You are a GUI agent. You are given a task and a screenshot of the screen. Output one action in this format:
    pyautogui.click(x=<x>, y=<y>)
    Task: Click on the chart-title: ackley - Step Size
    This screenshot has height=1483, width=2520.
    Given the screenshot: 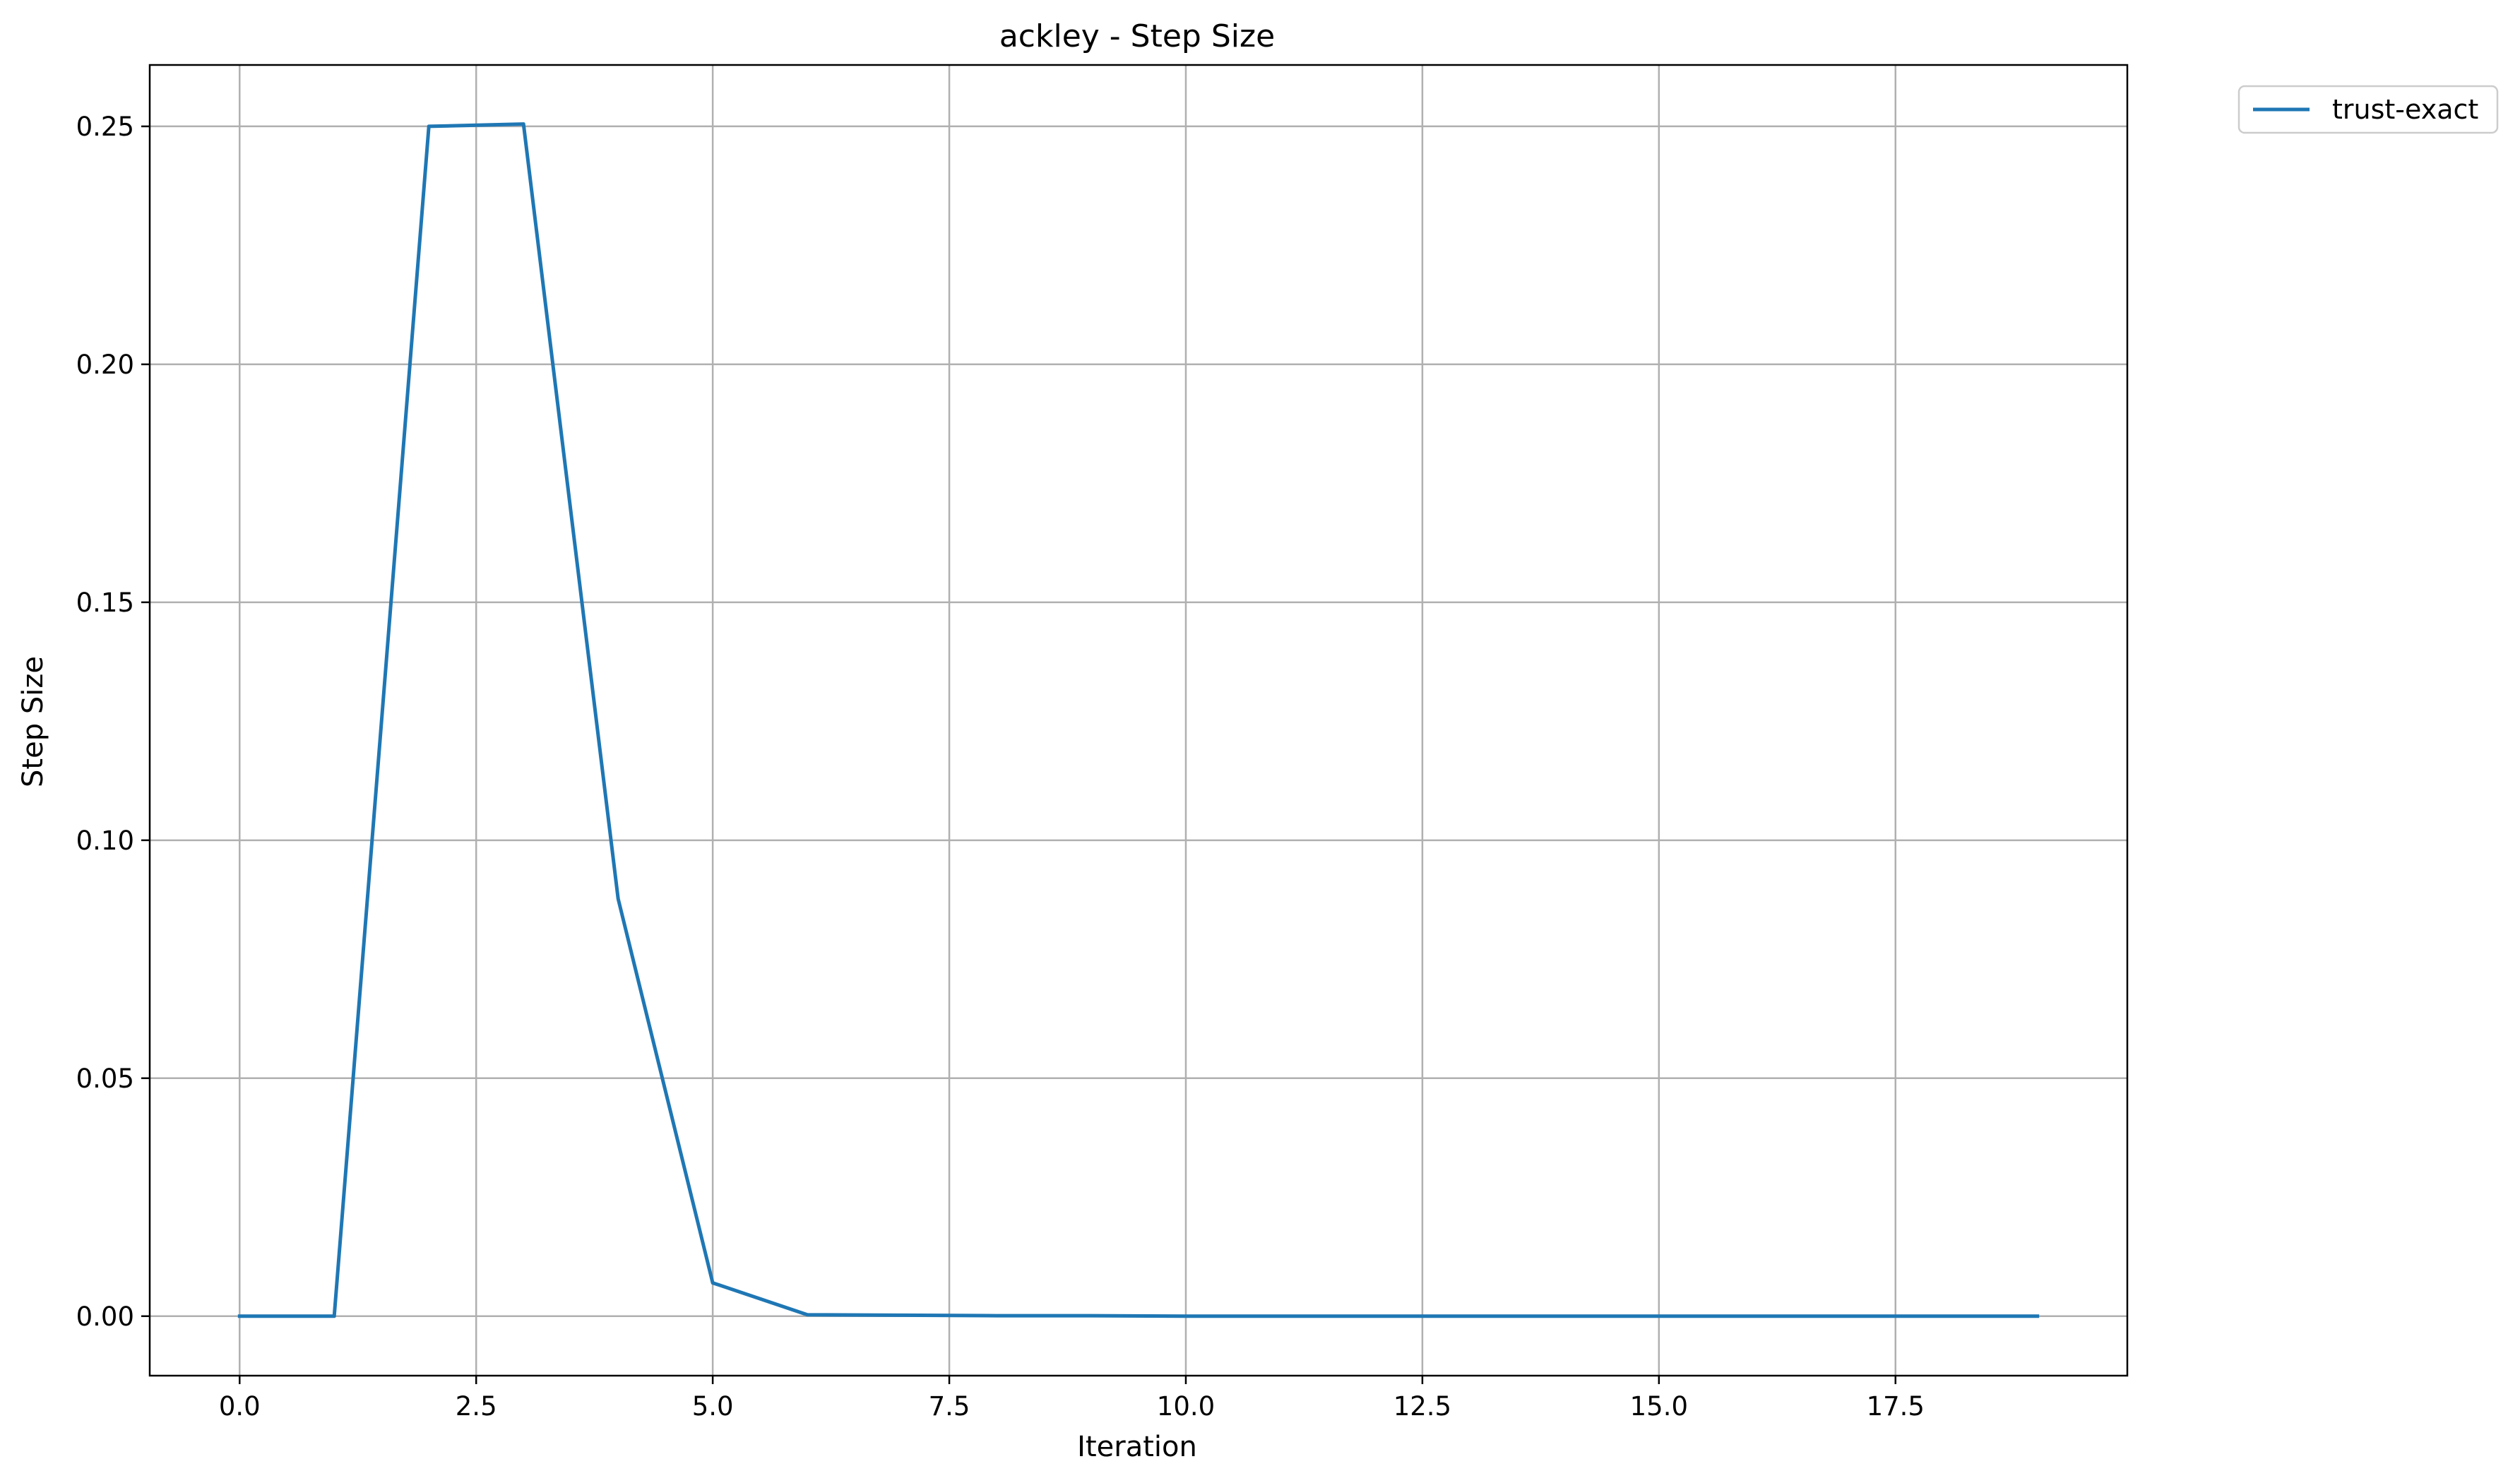 What is the action you would take?
    pyautogui.click(x=1137, y=36)
    